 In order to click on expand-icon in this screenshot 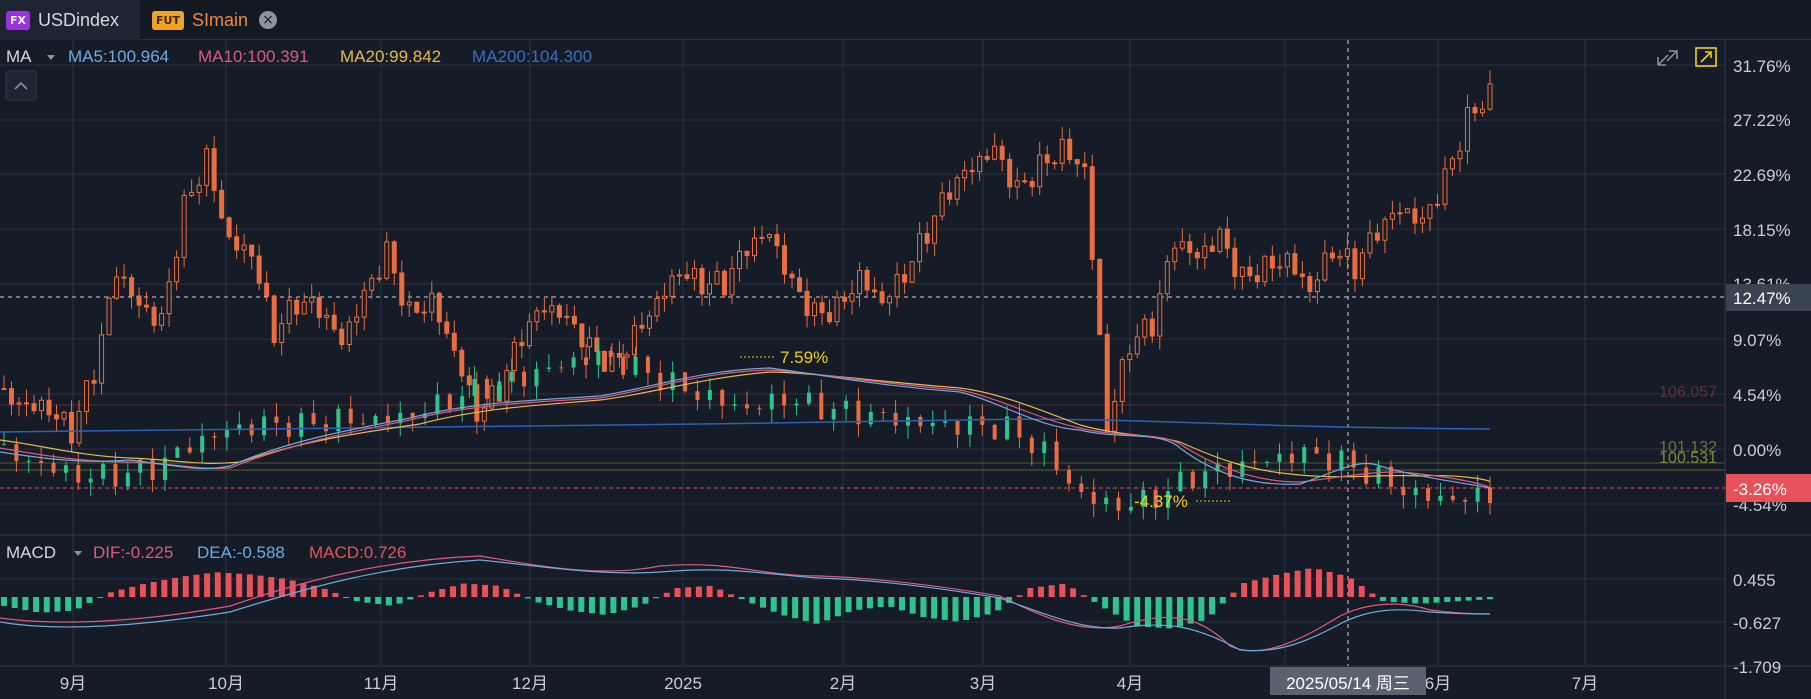, I will do `click(1667, 58)`.